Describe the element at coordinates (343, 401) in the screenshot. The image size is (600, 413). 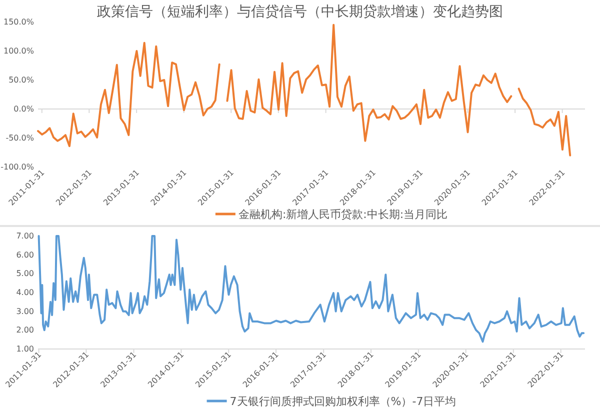
I see `legend-label: 7天银行间质押式回购加权利率（%）-7日平均` at that location.